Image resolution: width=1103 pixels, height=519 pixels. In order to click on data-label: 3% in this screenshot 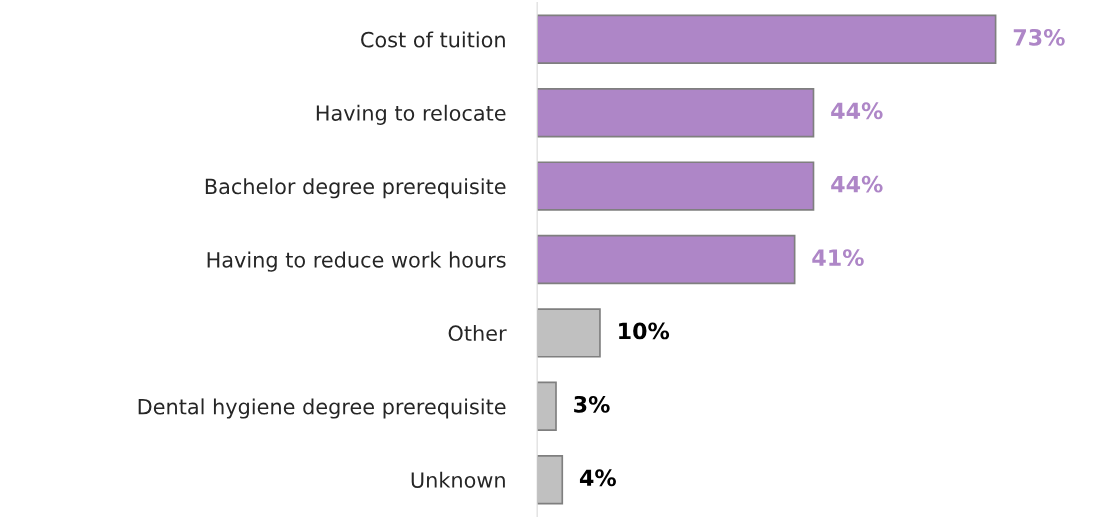, I will do `click(592, 404)`.